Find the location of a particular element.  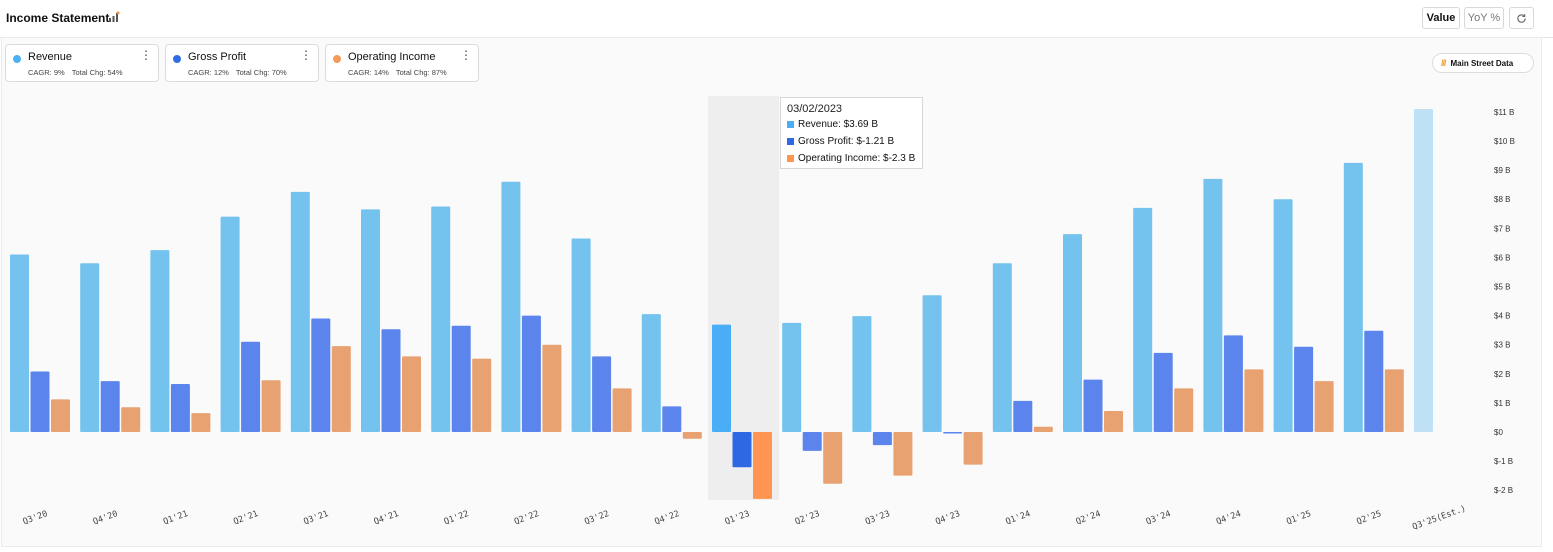

tooltip-row-revenue: Revenue: $3.69 B is located at coordinates (832, 124).